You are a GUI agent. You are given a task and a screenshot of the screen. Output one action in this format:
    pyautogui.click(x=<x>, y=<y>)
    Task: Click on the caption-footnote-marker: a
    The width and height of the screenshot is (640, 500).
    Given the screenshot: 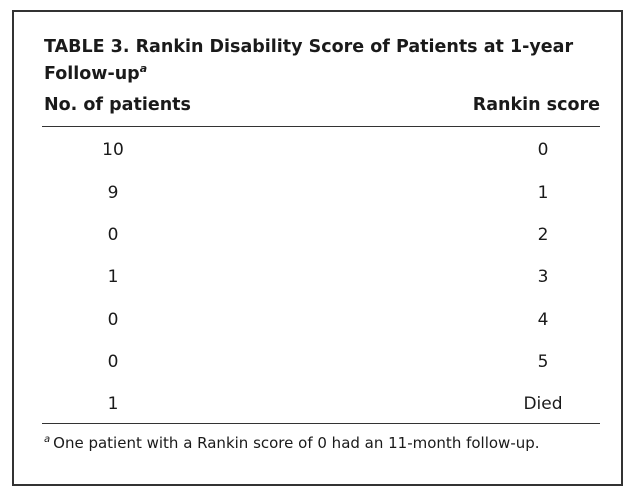 What is the action you would take?
    pyautogui.click(x=143, y=68)
    